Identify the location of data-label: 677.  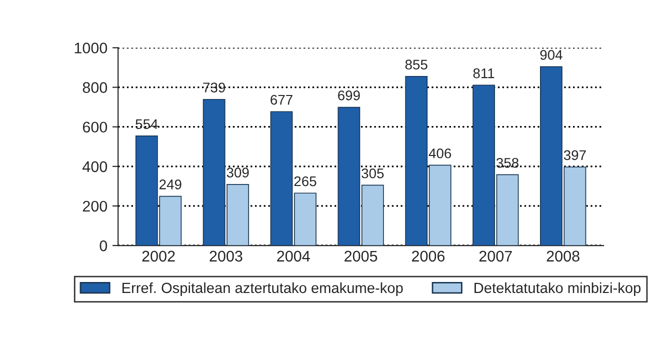
(281, 99).